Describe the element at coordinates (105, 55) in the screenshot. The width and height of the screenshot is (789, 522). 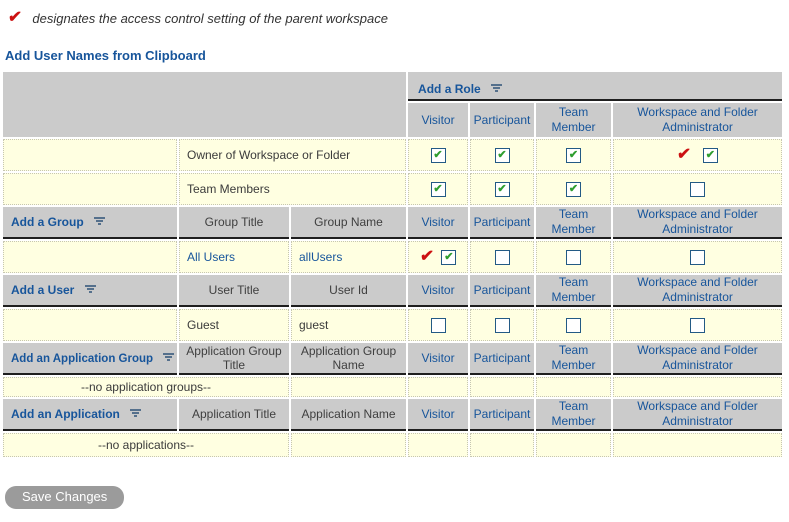
I see `add-user-names-from-clipboard-link: Add User Names from Clipboard` at that location.